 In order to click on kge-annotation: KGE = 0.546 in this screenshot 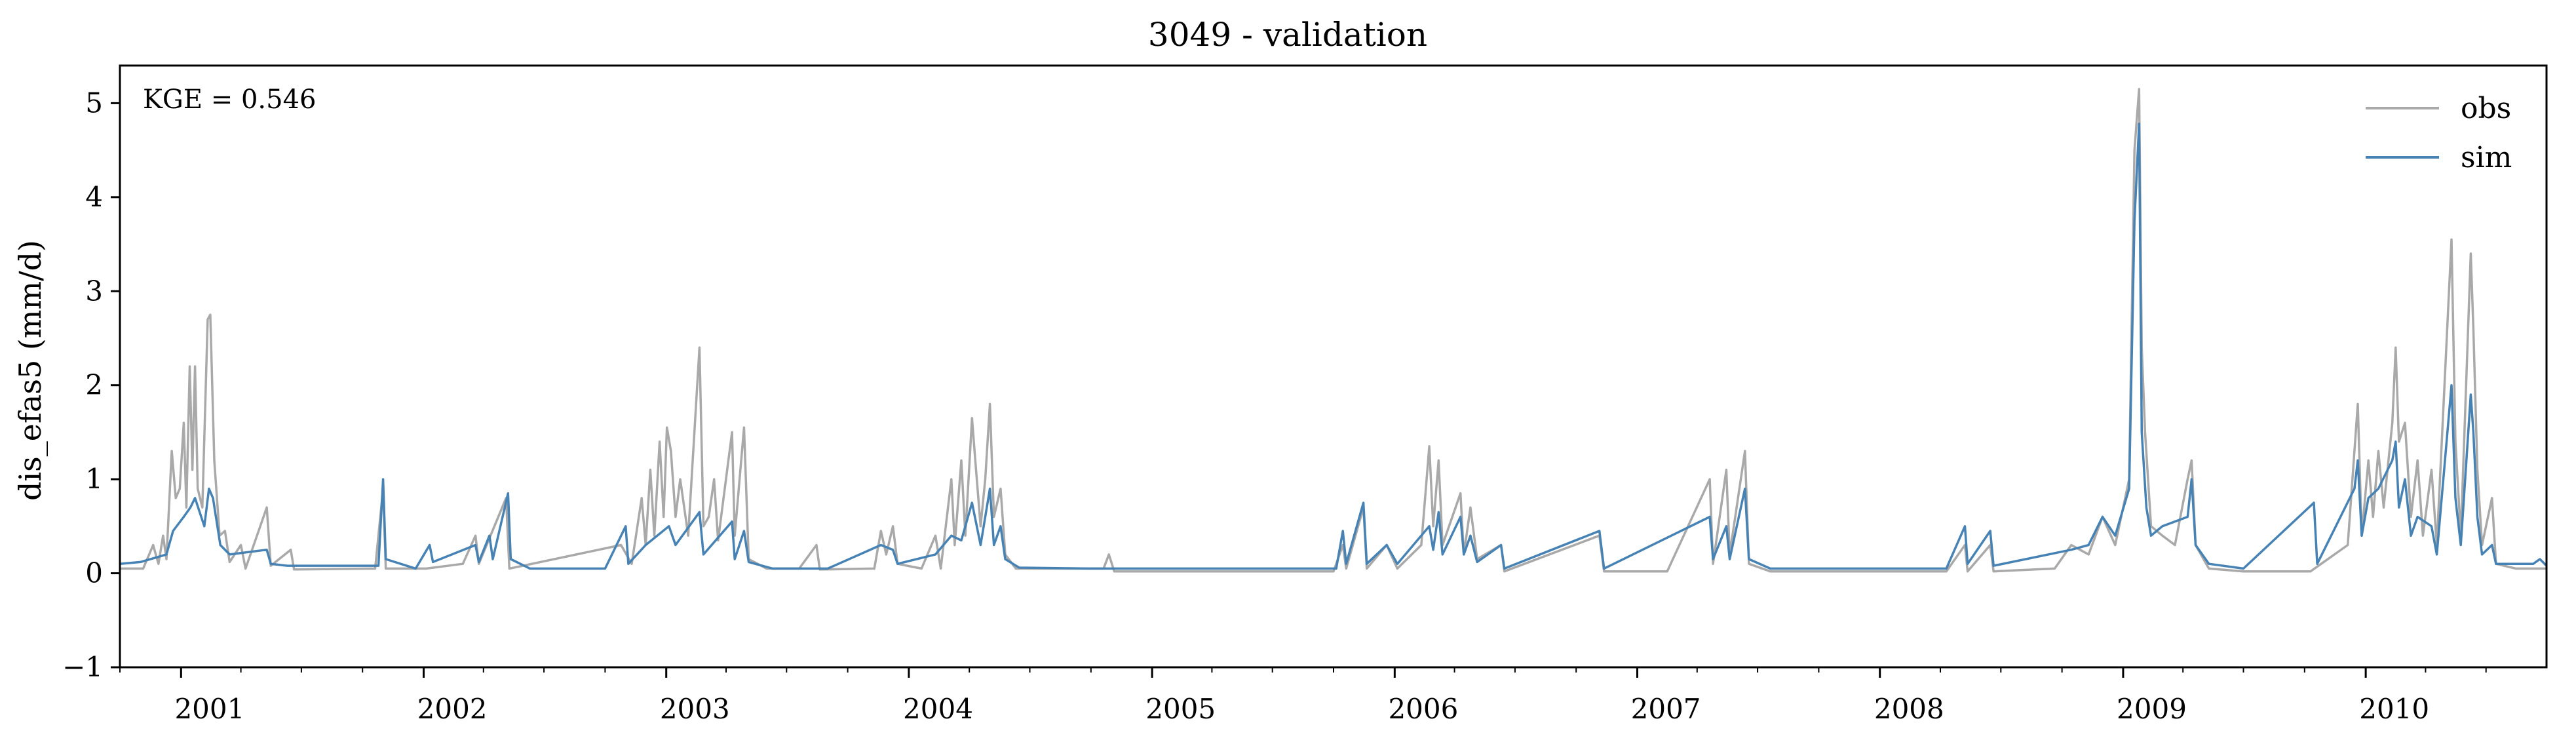, I will do `click(230, 100)`.